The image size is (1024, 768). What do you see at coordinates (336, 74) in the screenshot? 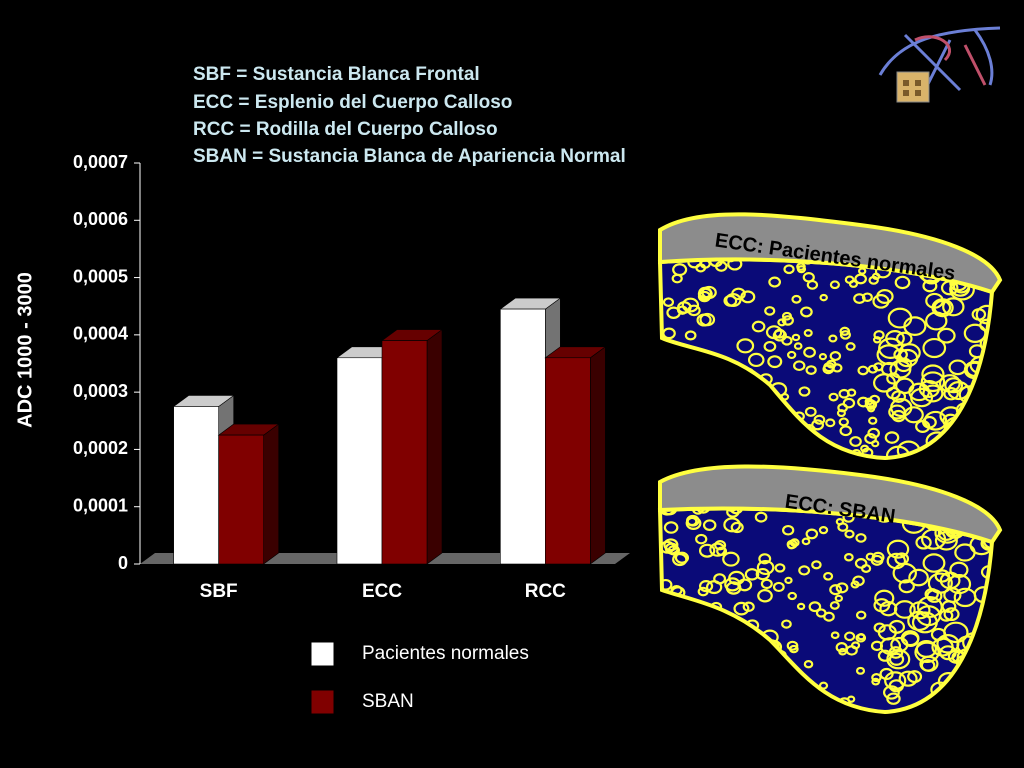
I see `header-line: SBF = Sustancia Blanca Frontal` at bounding box center [336, 74].